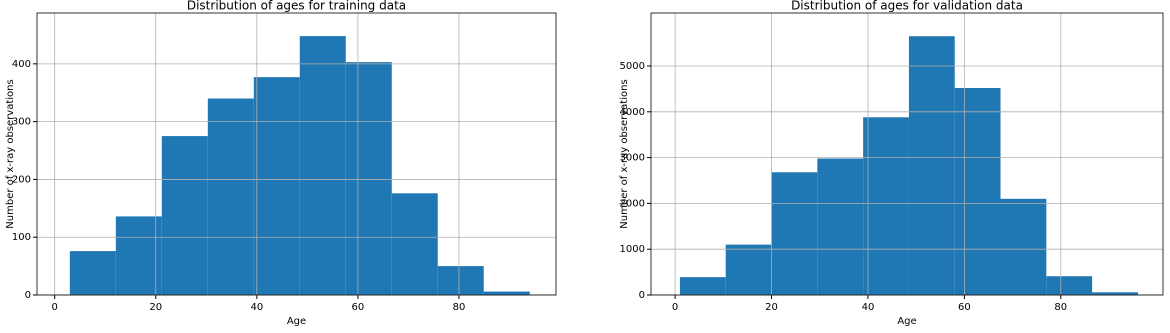 The width and height of the screenshot is (1170, 333). I want to click on chart-title: Distribution of ages for training data, so click(296, 6).